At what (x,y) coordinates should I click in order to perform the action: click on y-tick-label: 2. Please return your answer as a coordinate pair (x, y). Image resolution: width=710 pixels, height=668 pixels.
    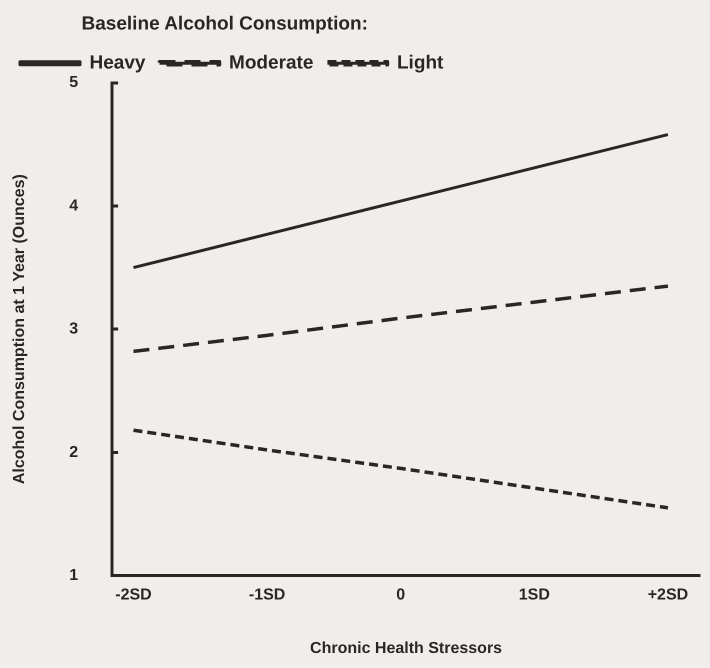
    Looking at the image, I should click on (73, 452).